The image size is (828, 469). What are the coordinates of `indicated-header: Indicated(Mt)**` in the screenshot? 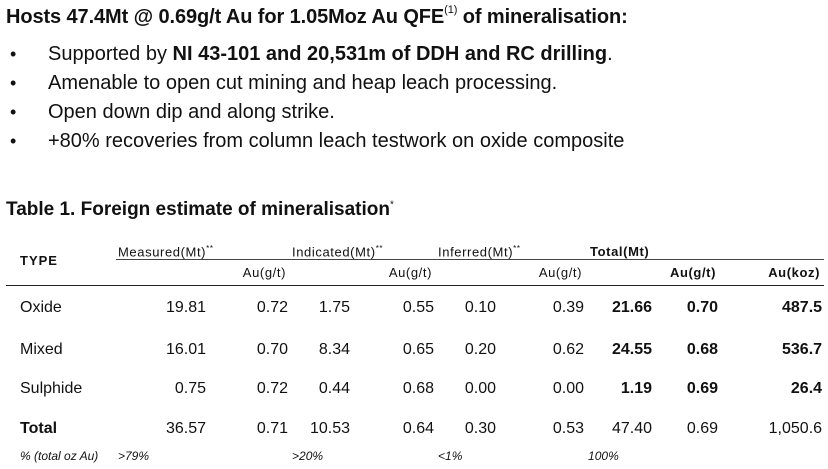 It's located at (363, 248).